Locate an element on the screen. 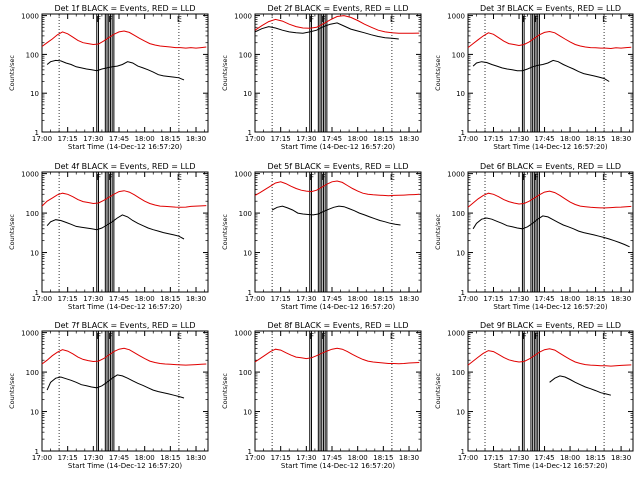 The width and height of the screenshot is (640, 480). chart-title: Det 7f BLACK = Events, RED = LLD is located at coordinates (124, 325).